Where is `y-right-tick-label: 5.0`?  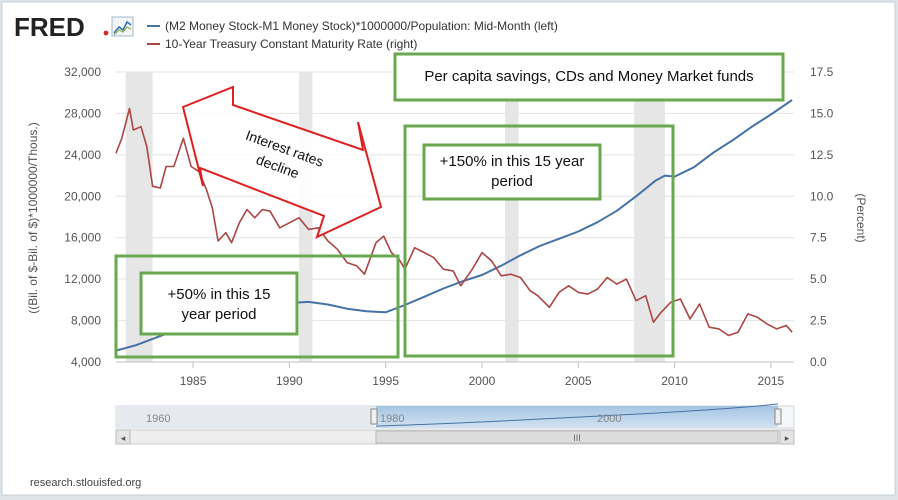 y-right-tick-label: 5.0 is located at coordinates (818, 279).